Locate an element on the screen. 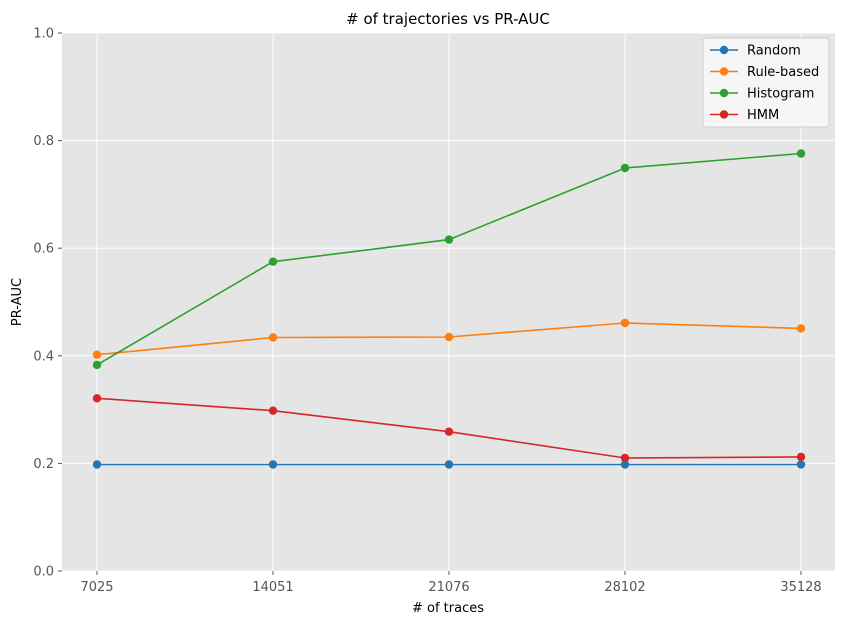 This screenshot has width=846, height=628. y-tick-label: 0.8 is located at coordinates (43, 141).